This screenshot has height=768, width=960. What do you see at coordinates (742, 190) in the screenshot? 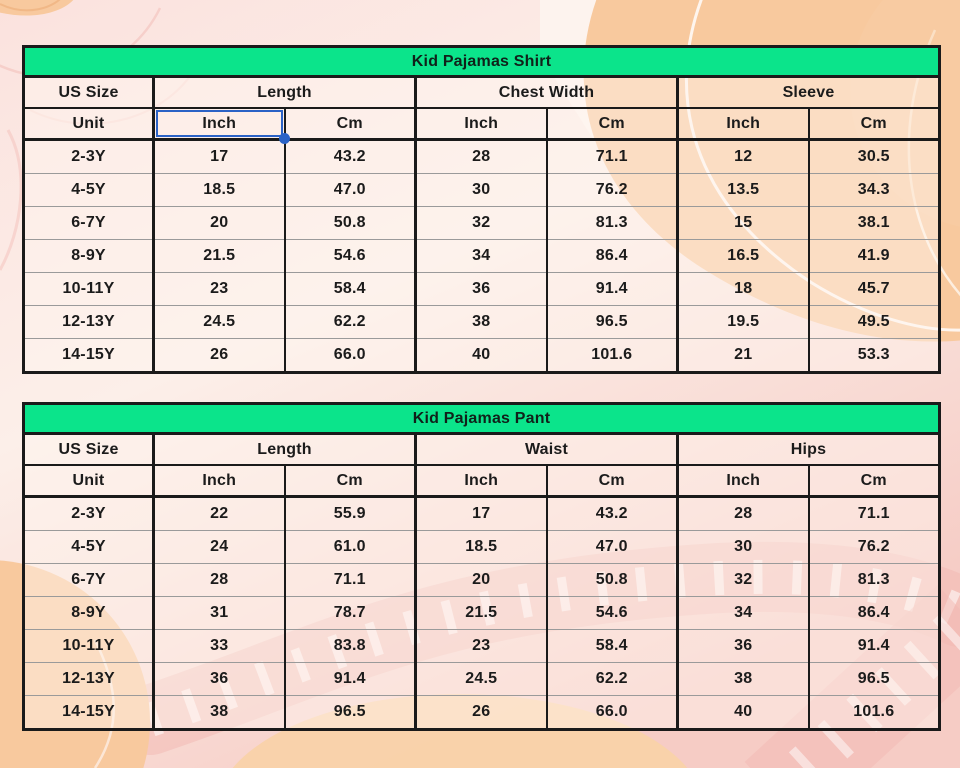
I see `value-cell: 13.5` at bounding box center [742, 190].